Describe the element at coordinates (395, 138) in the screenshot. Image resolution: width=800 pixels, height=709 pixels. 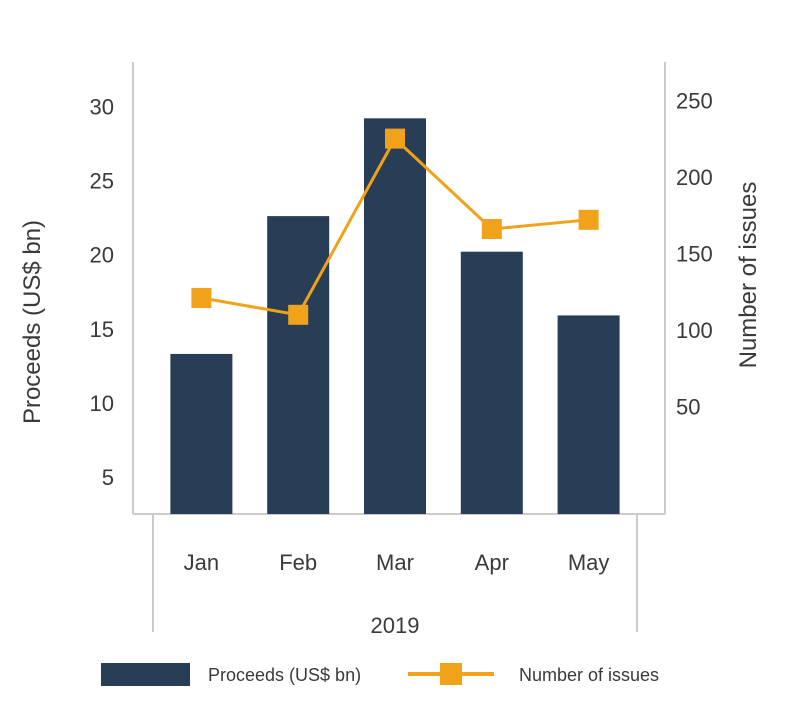
I see `issues-marker-mar` at that location.